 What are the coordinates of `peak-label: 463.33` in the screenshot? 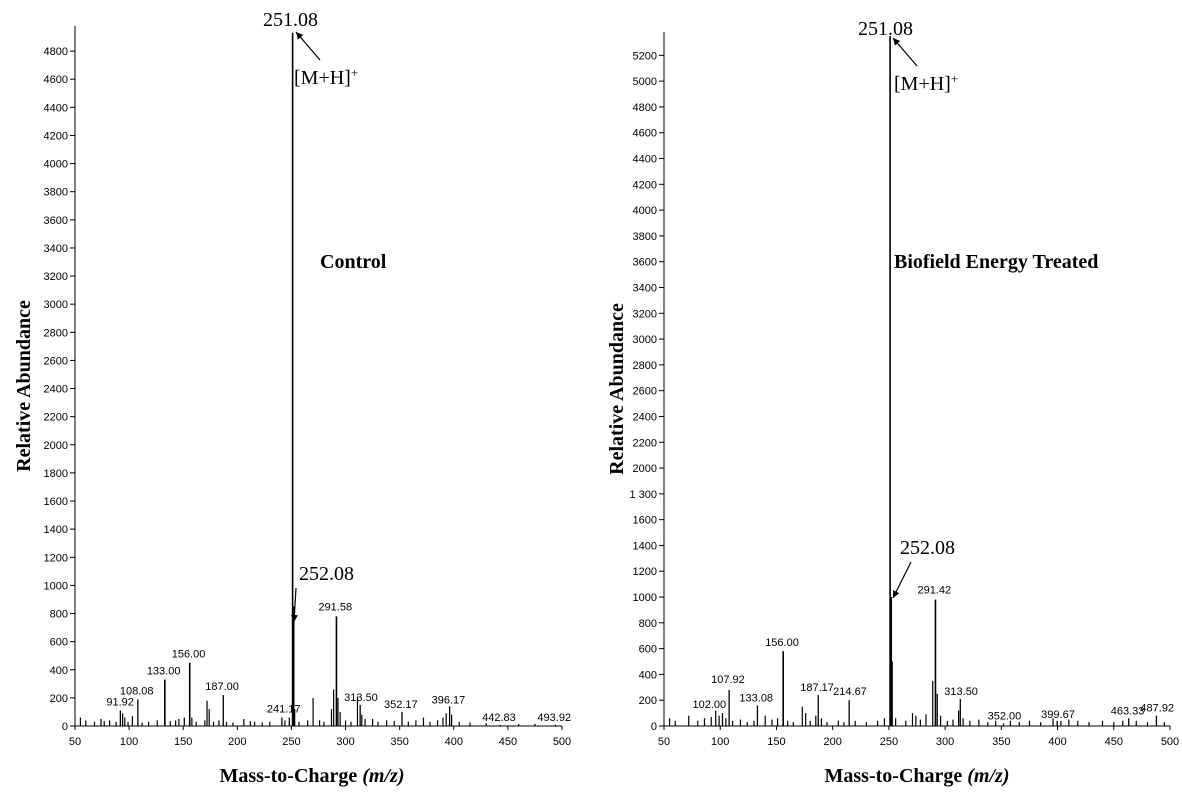 It's located at (1128, 711).